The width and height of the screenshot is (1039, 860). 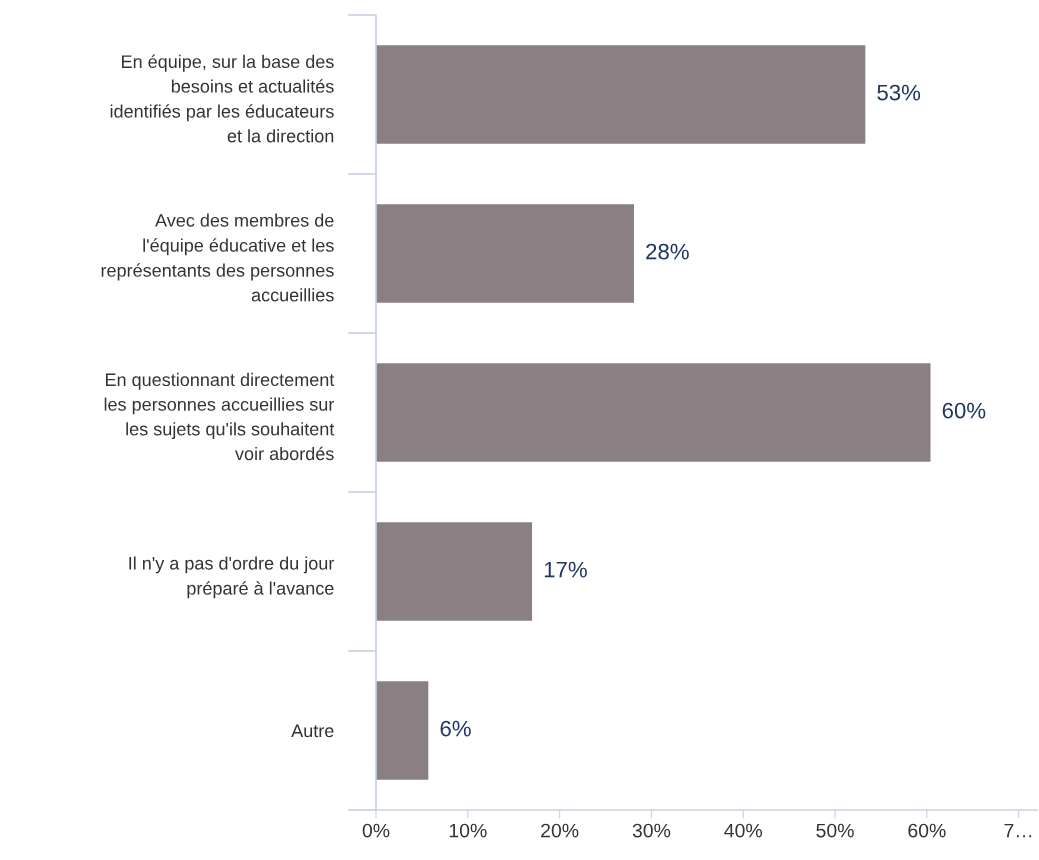 What do you see at coordinates (565, 569) in the screenshot?
I see `data-label: 17%` at bounding box center [565, 569].